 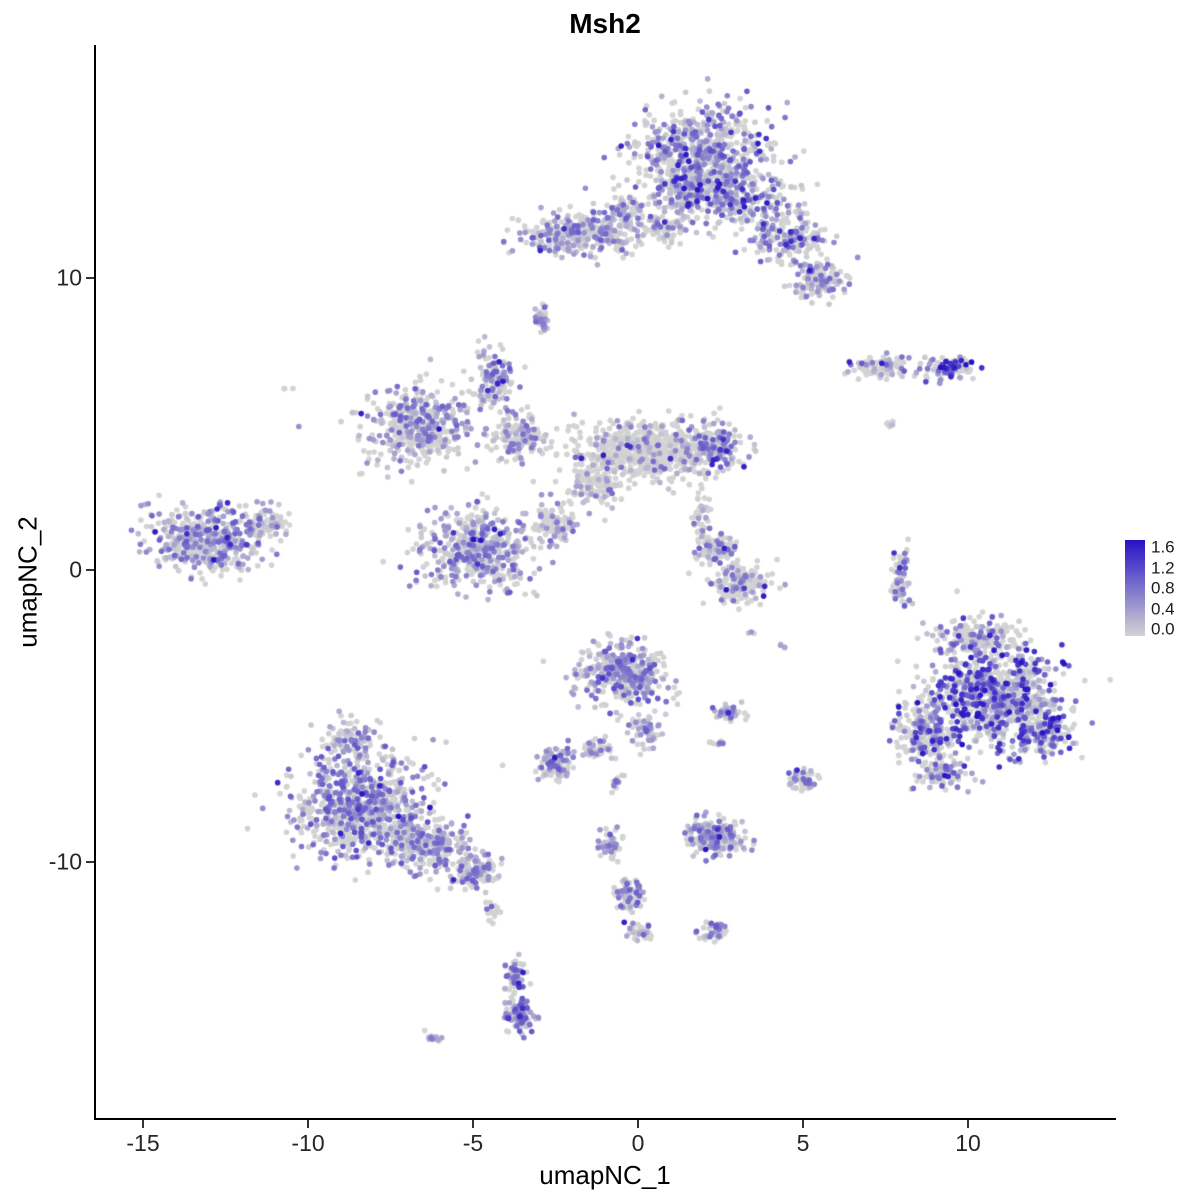 I want to click on y-tick-label: -10, so click(x=65, y=861).